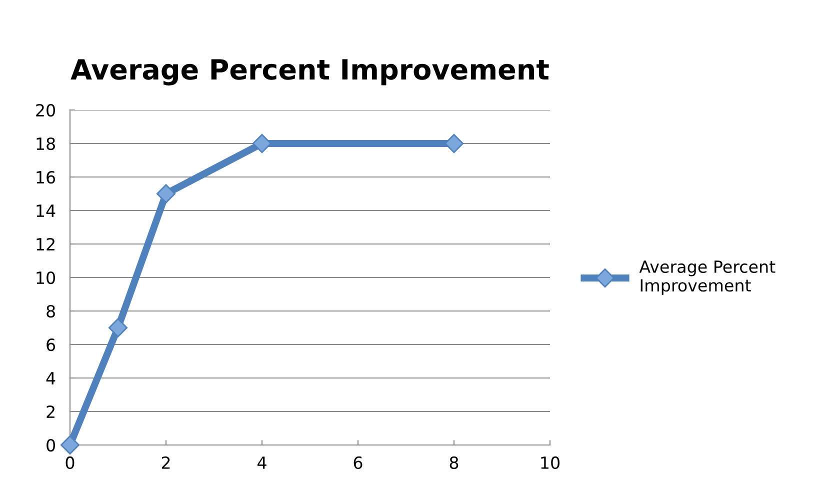 Image resolution: width=824 pixels, height=497 pixels. Describe the element at coordinates (45, 143) in the screenshot. I see `y-tick-label: 18` at that location.